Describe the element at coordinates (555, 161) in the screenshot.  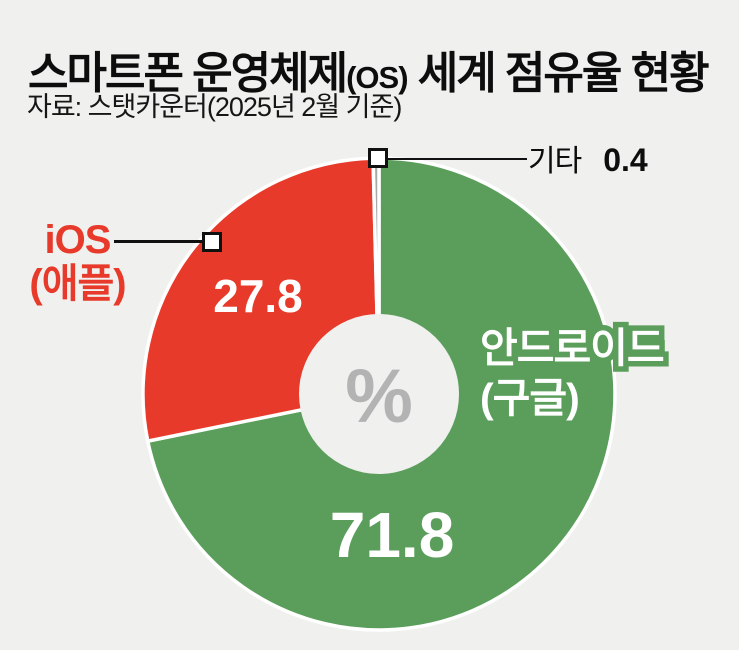
I see `etc-label-name: 기타` at that location.